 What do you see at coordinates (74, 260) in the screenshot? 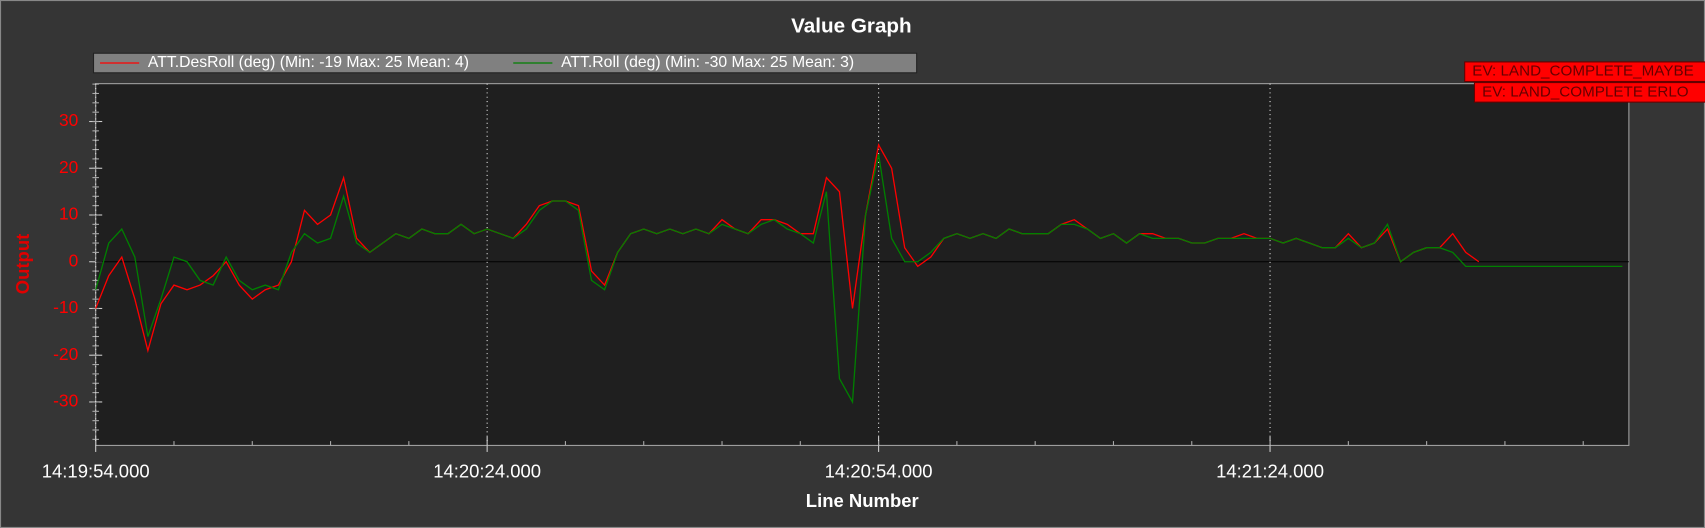
I see `y-tick-label: 0` at bounding box center [74, 260].